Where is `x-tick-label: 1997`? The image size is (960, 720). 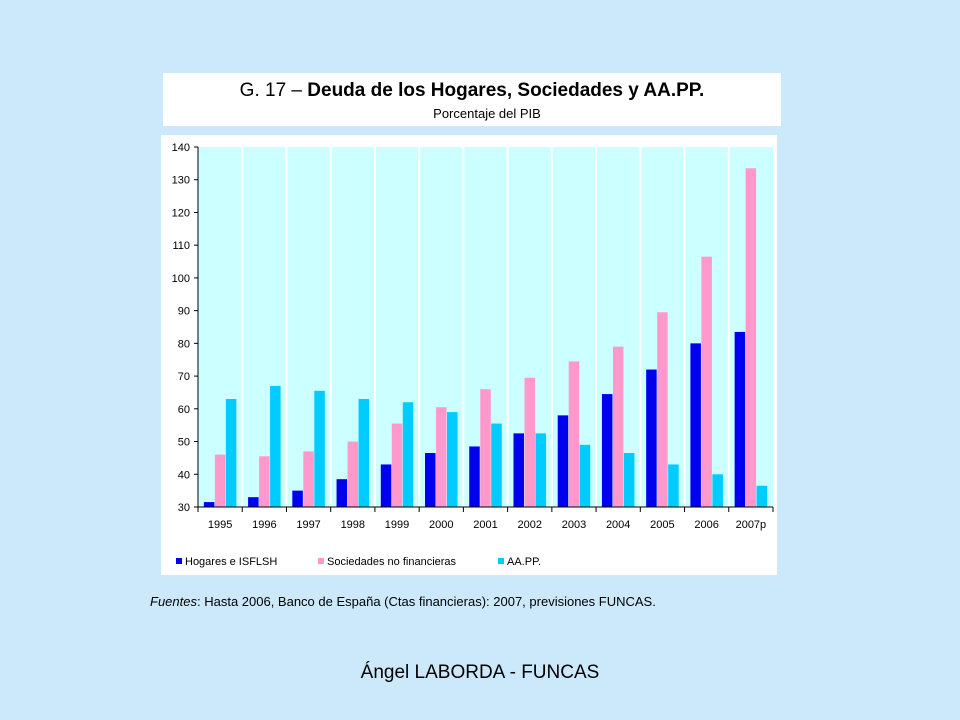 x-tick-label: 1997 is located at coordinates (308, 525).